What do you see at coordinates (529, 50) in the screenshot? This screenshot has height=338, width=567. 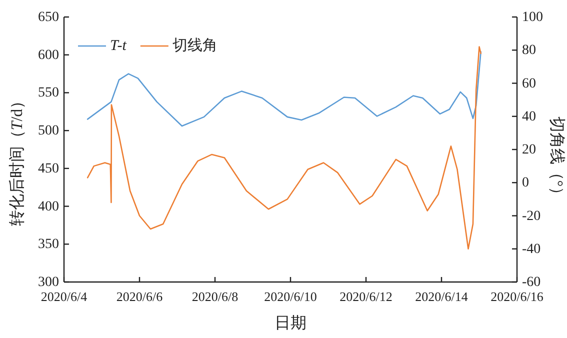 I see `y2-tick-label: 80` at bounding box center [529, 50].